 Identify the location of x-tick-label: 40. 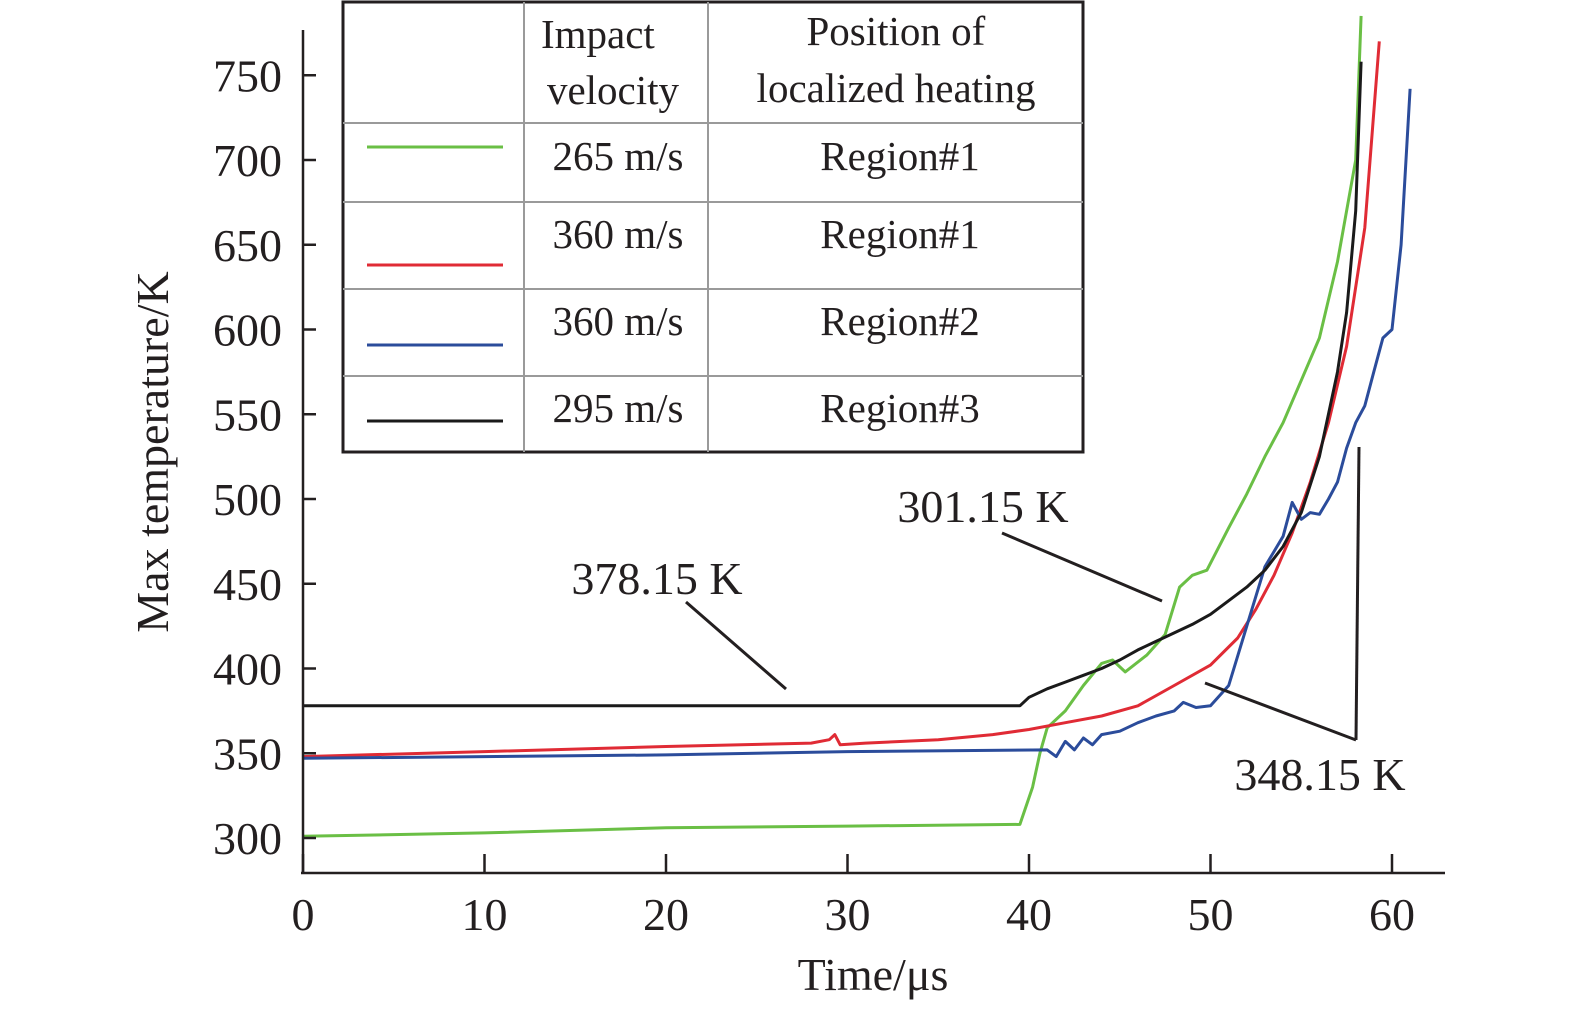
(1029, 914).